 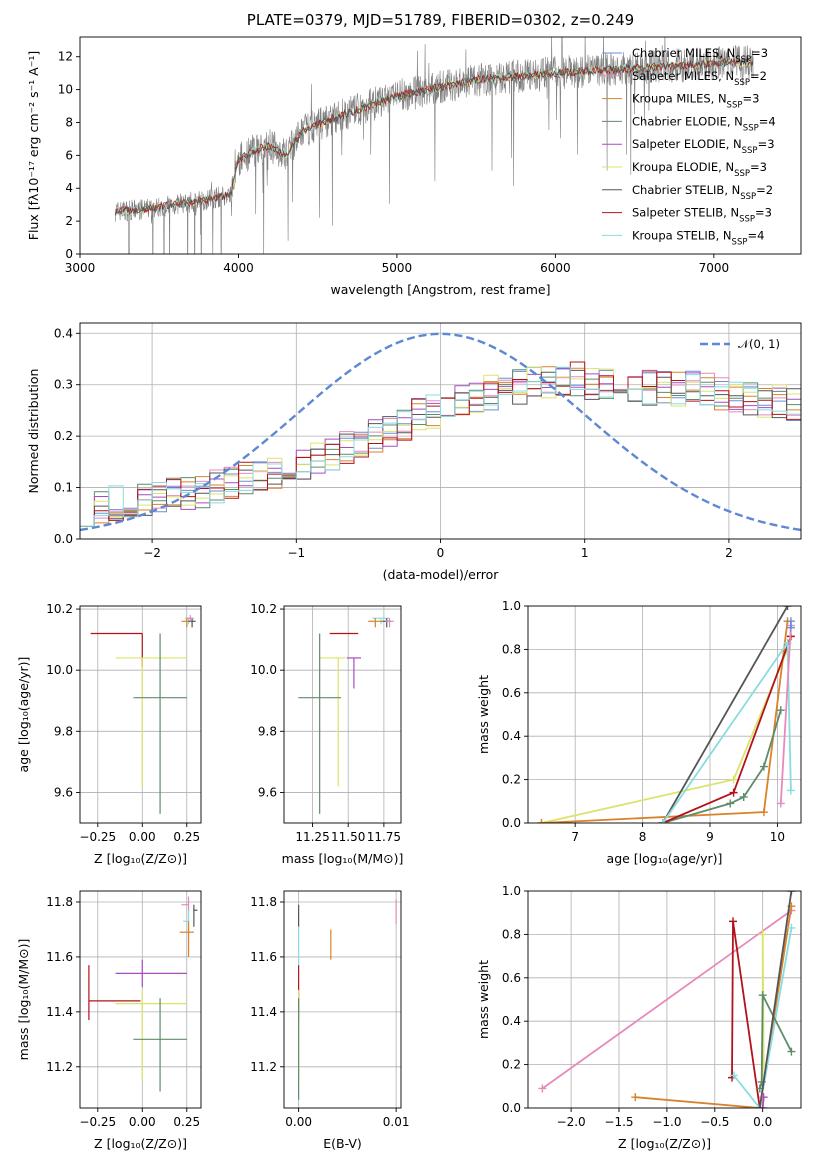 What do you see at coordinates (434, 136) in the screenshot?
I see `spectrum-model-line` at bounding box center [434, 136].